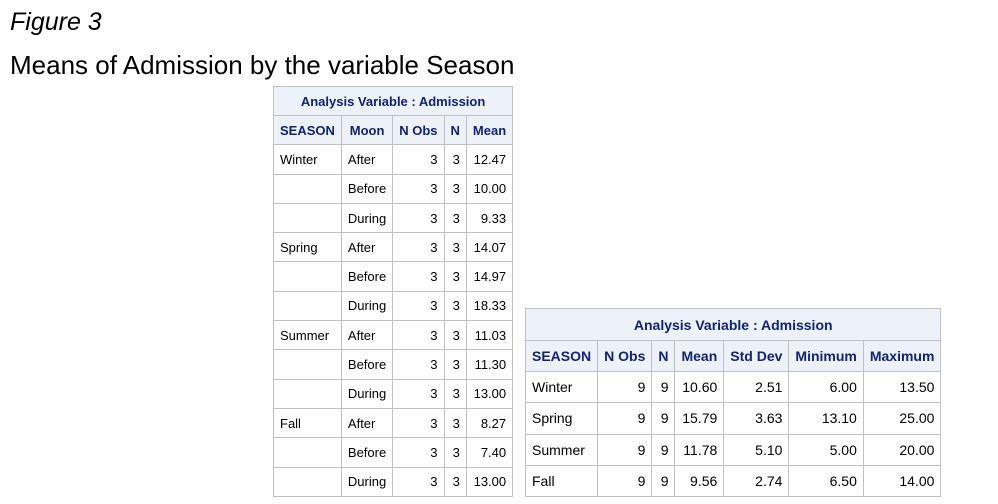  Describe the element at coordinates (489, 335) in the screenshot. I see `table-cell: 11.03` at that location.